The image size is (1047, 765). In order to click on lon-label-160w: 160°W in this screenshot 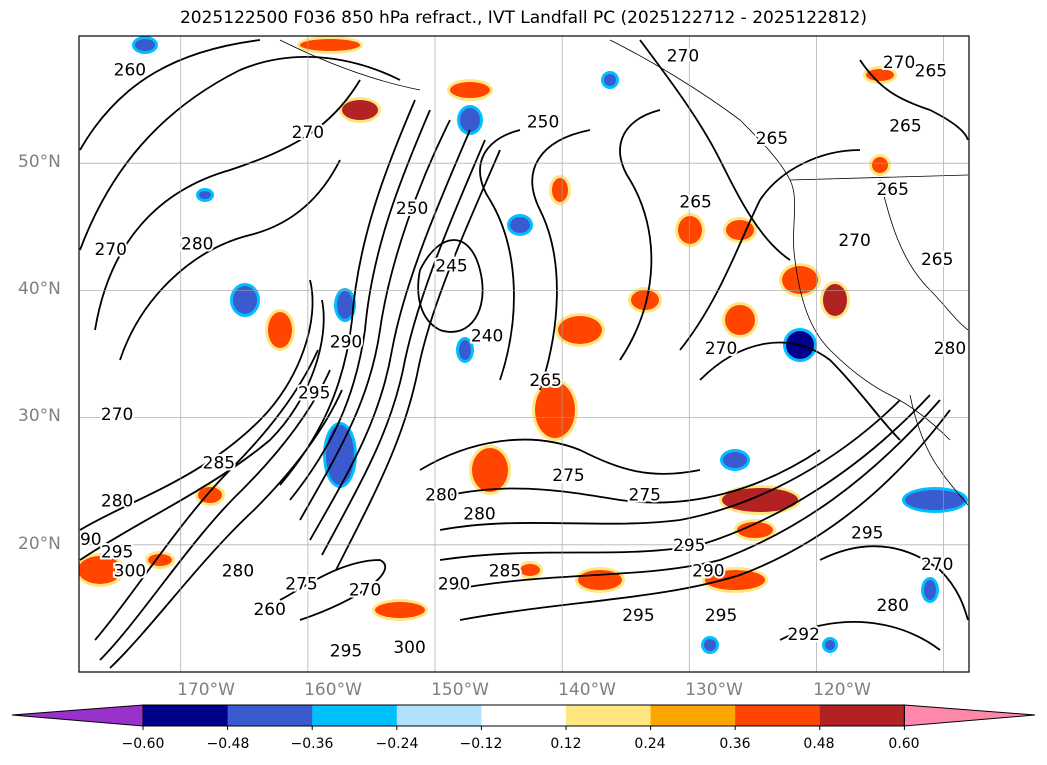, I will do `click(333, 690)`.